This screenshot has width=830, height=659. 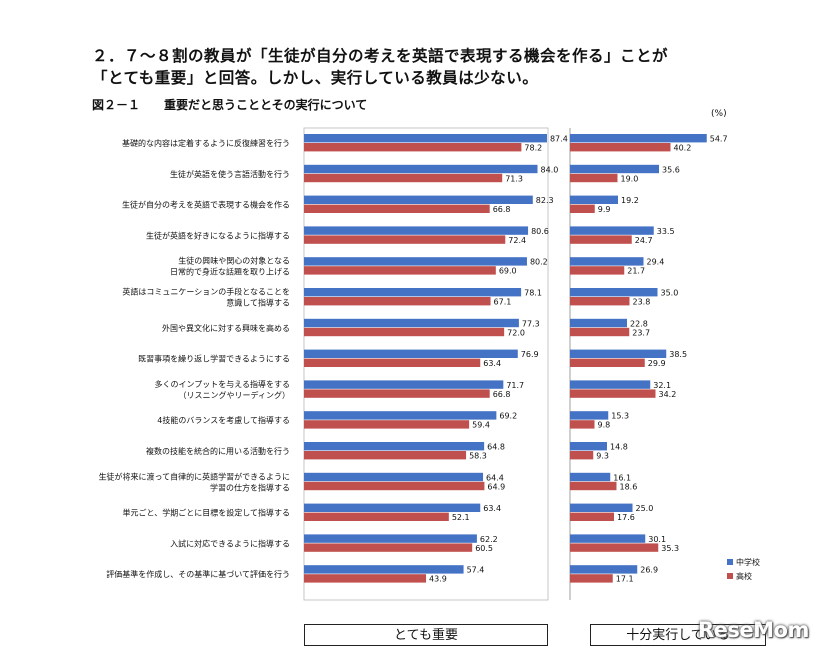 What do you see at coordinates (662, 385) in the screenshot?
I see `implemented-value-label: 32.1` at bounding box center [662, 385].